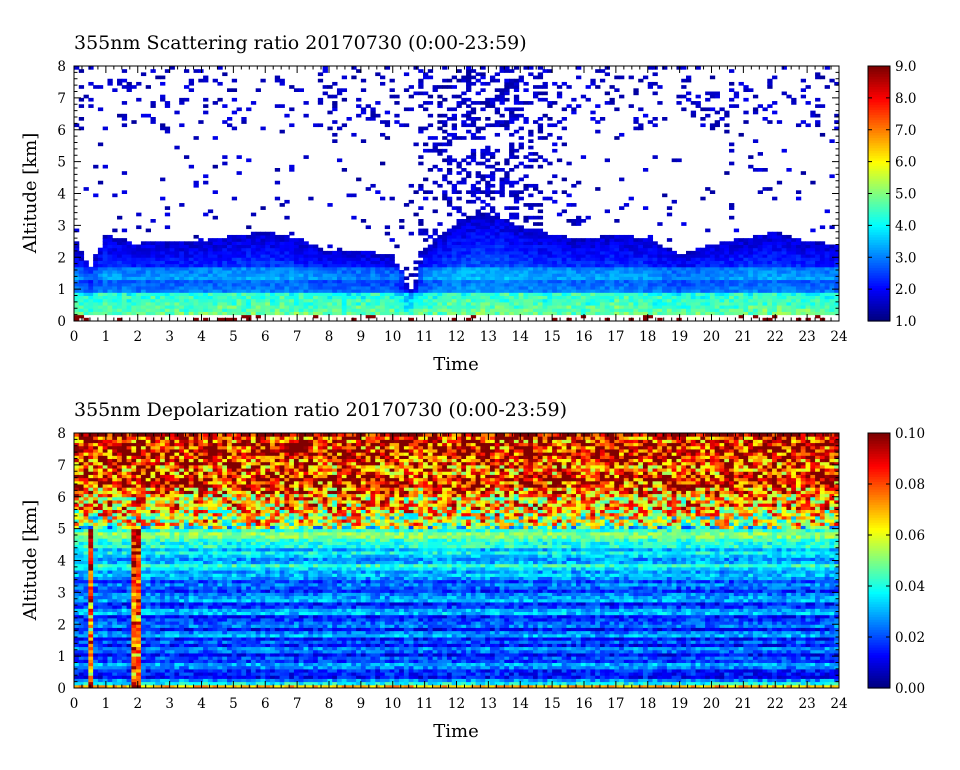 This screenshot has height=770, width=960. What do you see at coordinates (647, 337) in the screenshot?
I see `x-tick-label: 18` at bounding box center [647, 337].